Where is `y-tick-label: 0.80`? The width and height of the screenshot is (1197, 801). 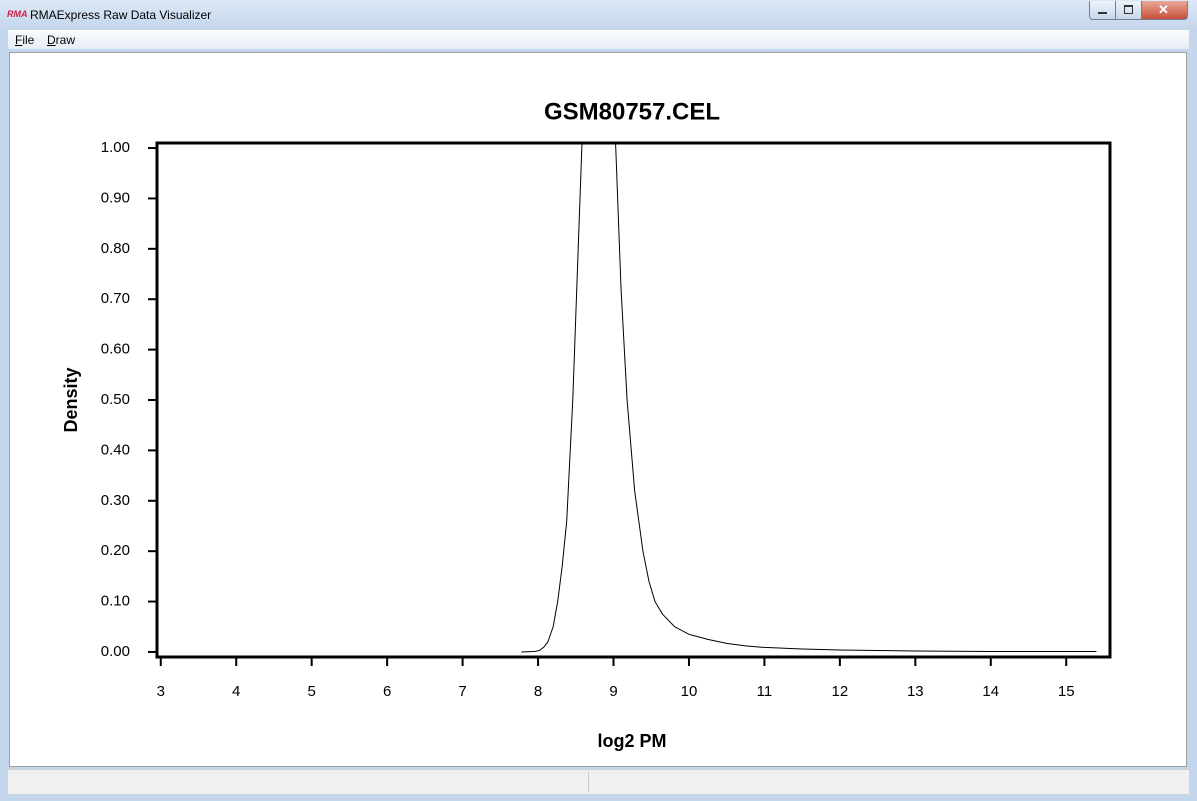
y-tick-label: 0.80 is located at coordinates (115, 248).